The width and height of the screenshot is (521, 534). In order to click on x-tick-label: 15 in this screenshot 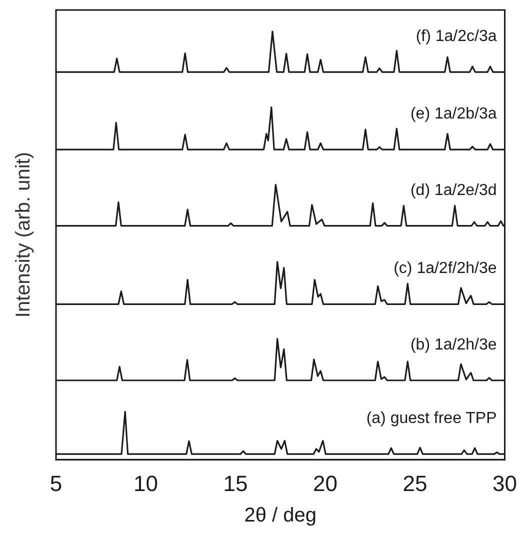, I will do `click(235, 483)`.